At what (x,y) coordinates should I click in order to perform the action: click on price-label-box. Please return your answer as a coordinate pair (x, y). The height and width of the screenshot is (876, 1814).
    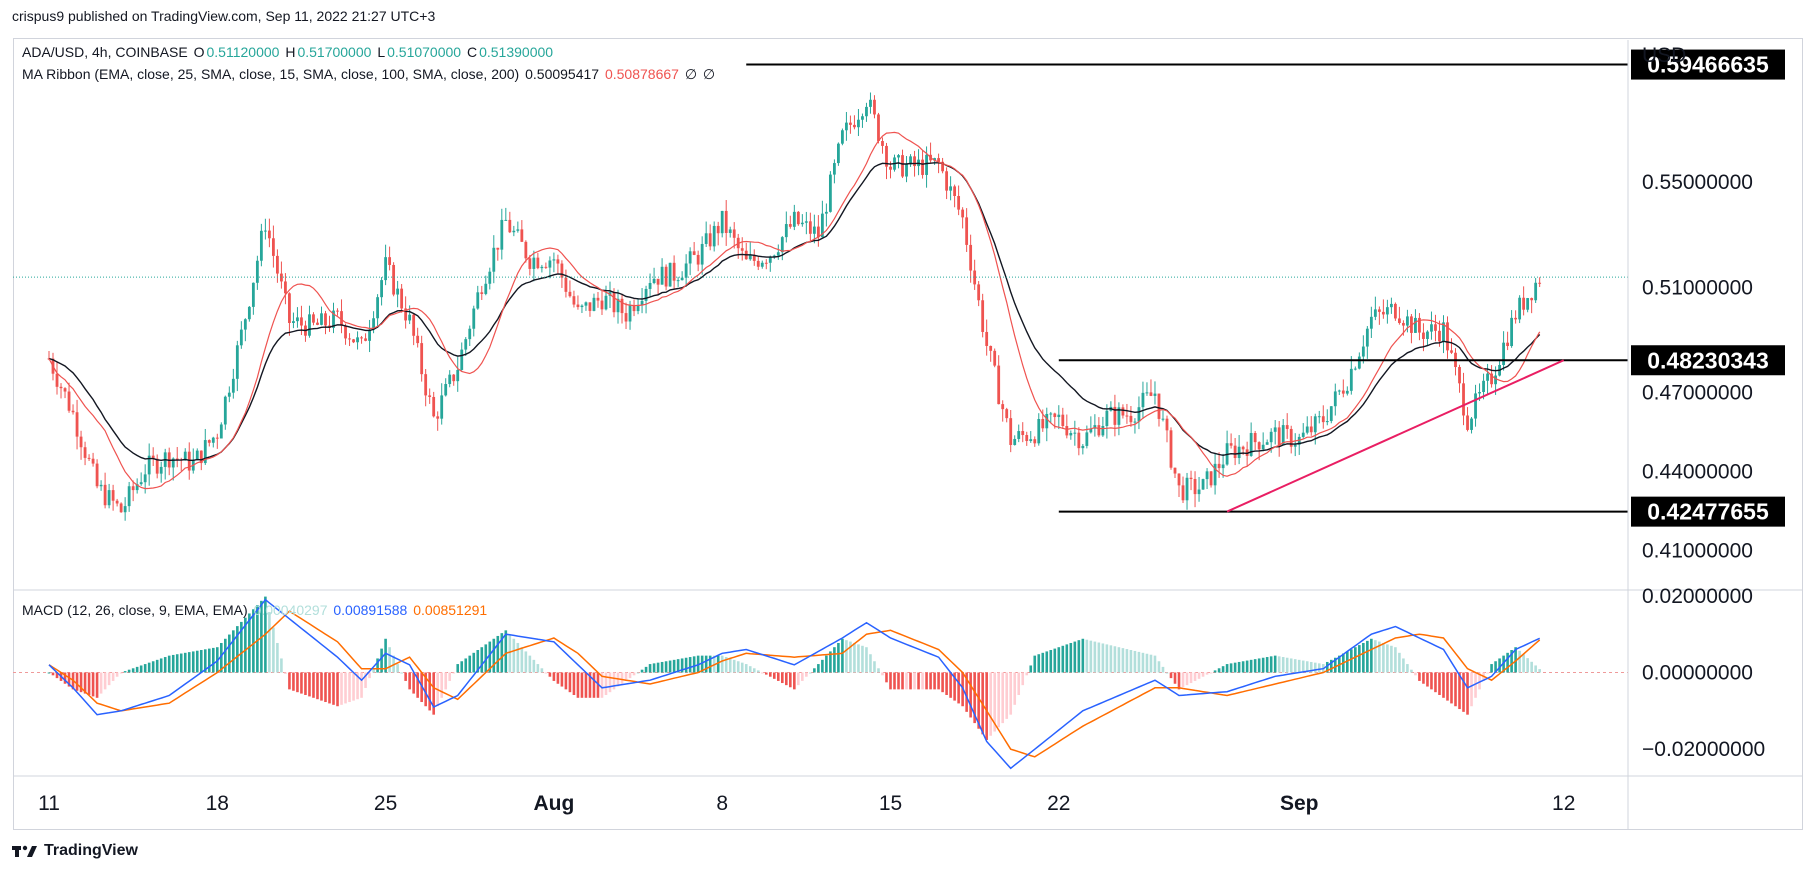
    Looking at the image, I should click on (1708, 360).